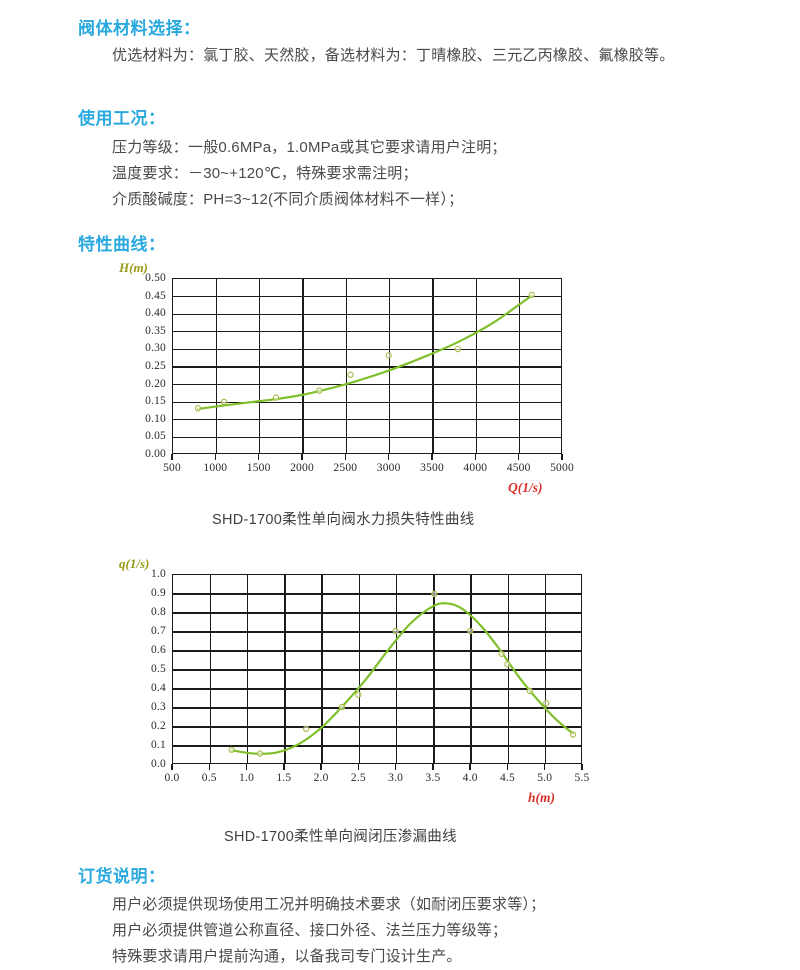 This screenshot has height=970, width=800. Describe the element at coordinates (321, 778) in the screenshot. I see `chart-x-tick-label: 2.0` at that location.